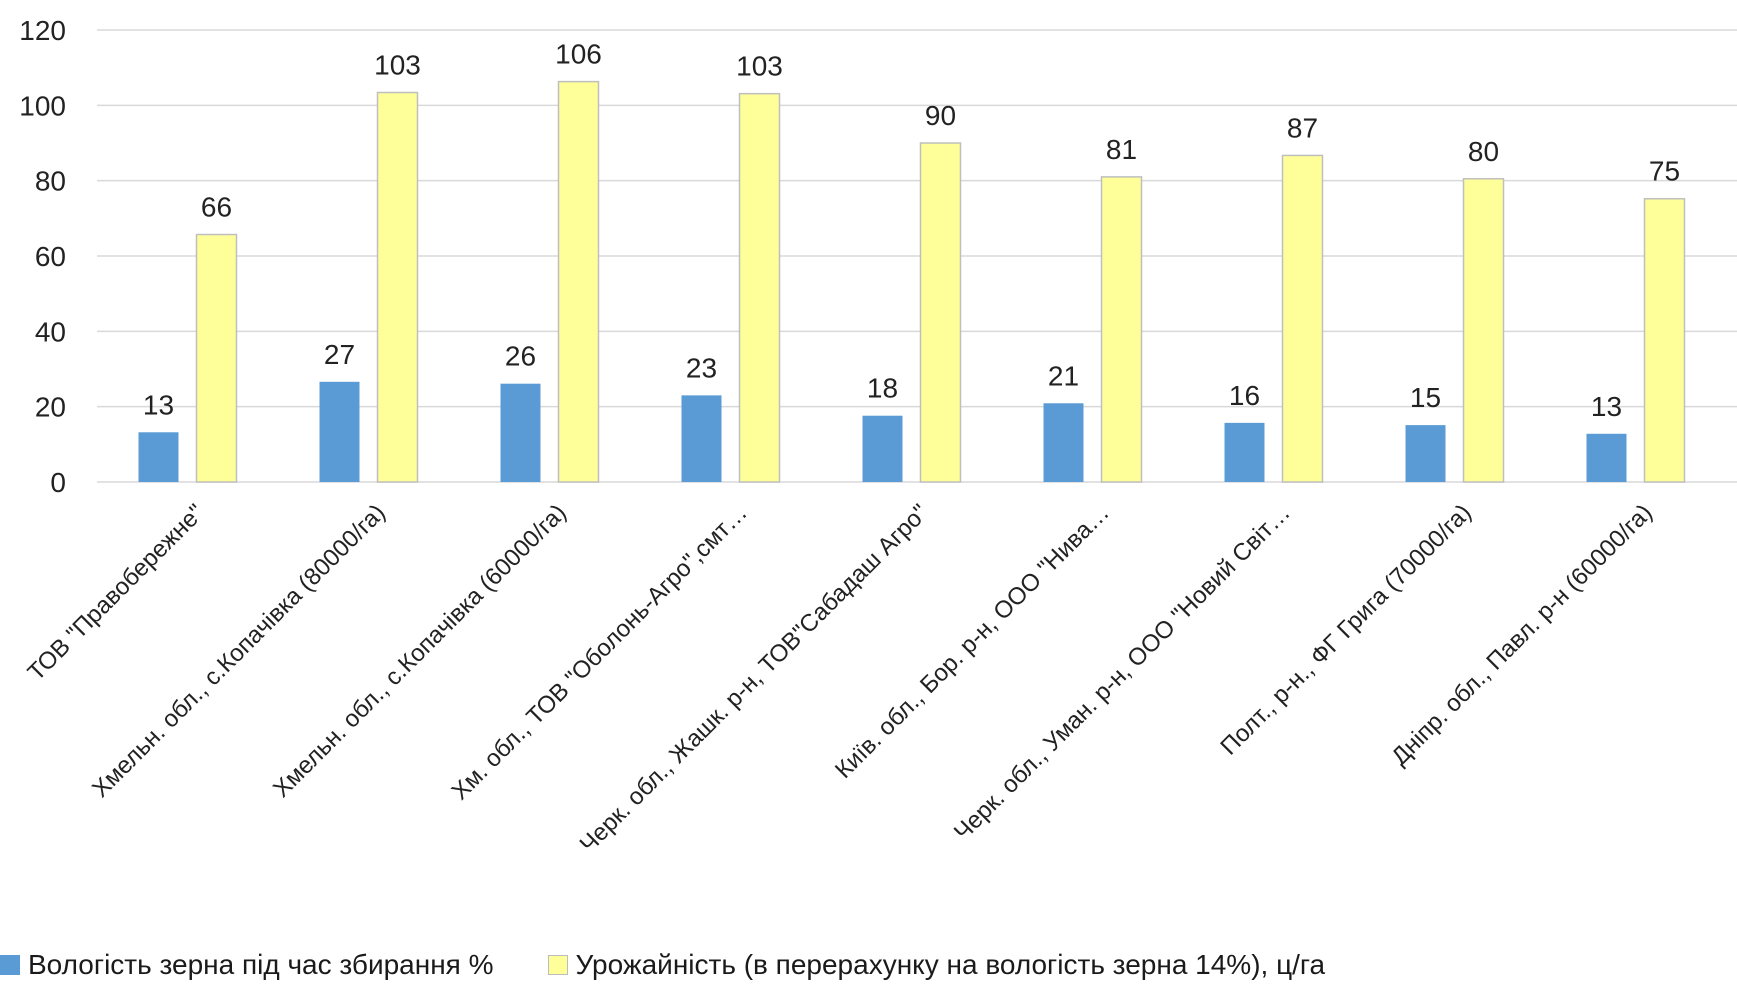  I want to click on legend-swatch-moisture, so click(10, 965).